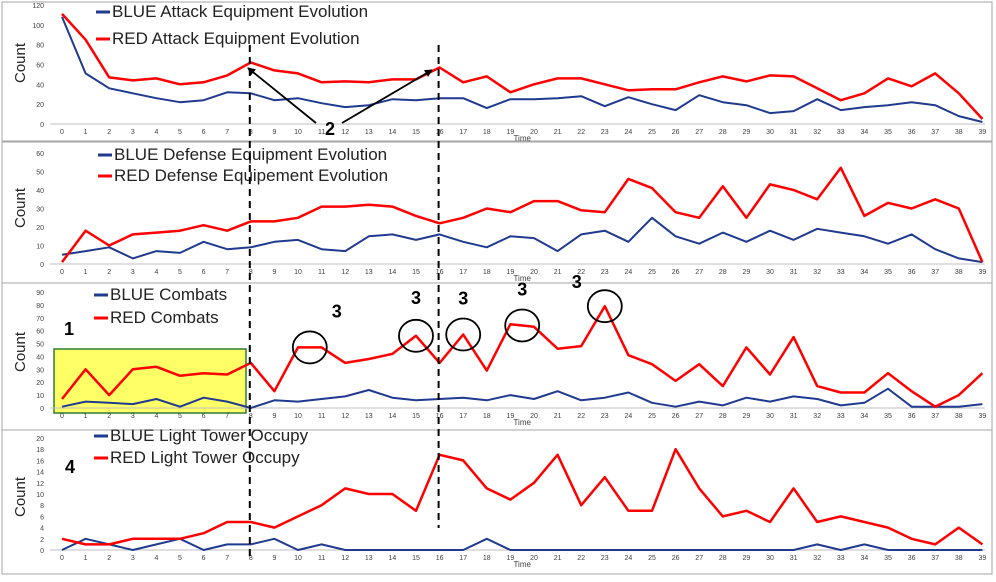 This screenshot has width=996, height=582. Describe the element at coordinates (227, 132) in the screenshot. I see `x-tick-label: 7` at that location.